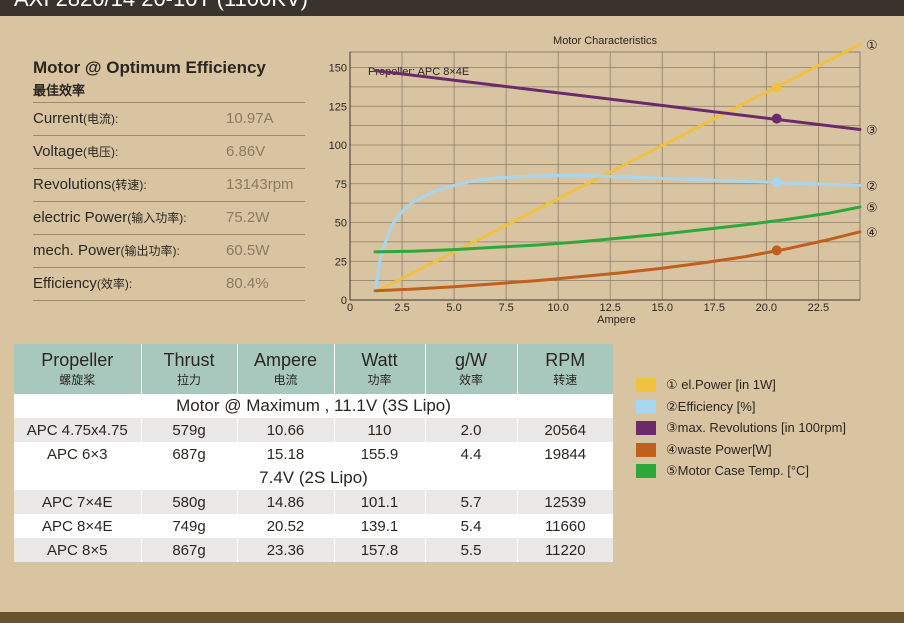 The width and height of the screenshot is (904, 623). Describe the element at coordinates (380, 550) in the screenshot. I see `table-cell: 157.8` at that location.